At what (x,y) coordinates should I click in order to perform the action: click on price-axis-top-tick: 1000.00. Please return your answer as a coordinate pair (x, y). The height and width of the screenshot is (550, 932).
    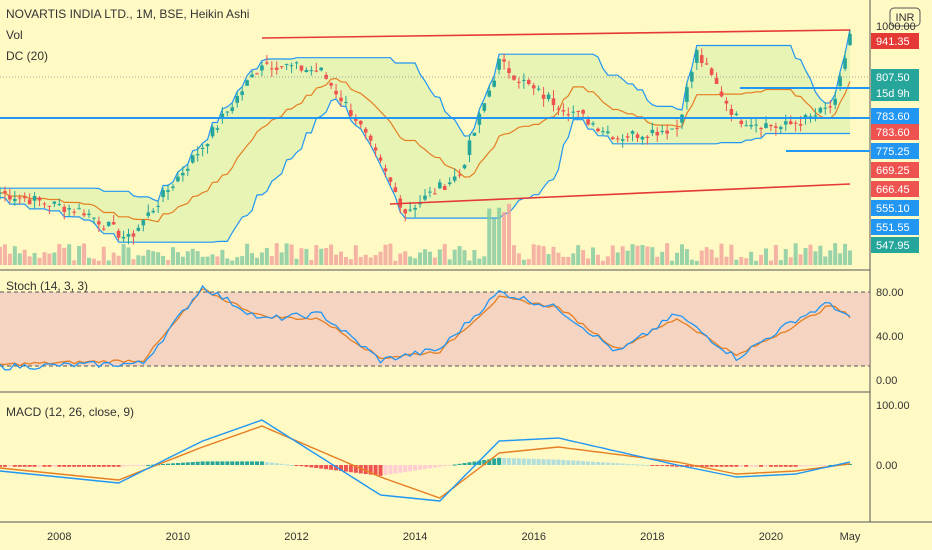
    Looking at the image, I should click on (896, 27).